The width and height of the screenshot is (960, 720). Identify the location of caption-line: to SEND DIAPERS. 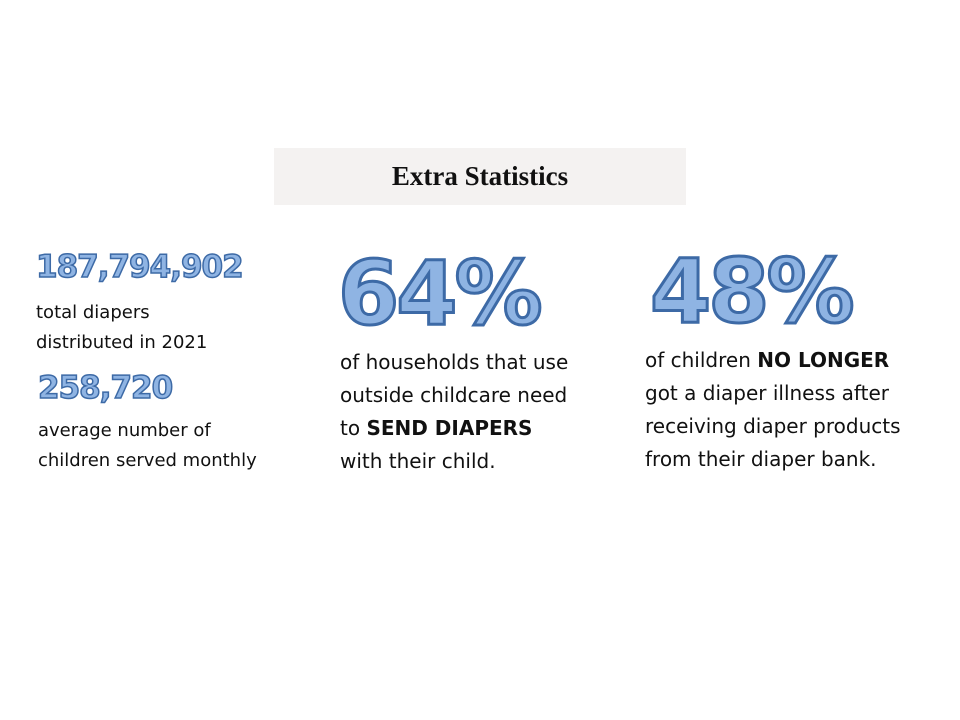
(454, 428).